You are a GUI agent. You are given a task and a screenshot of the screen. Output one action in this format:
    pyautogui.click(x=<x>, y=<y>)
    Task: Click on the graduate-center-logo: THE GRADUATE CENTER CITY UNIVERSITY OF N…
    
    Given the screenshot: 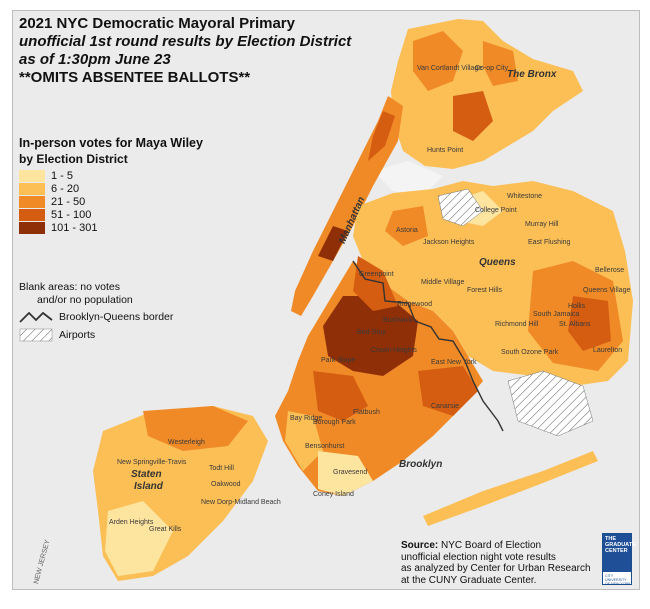 What is the action you would take?
    pyautogui.click(x=619, y=559)
    